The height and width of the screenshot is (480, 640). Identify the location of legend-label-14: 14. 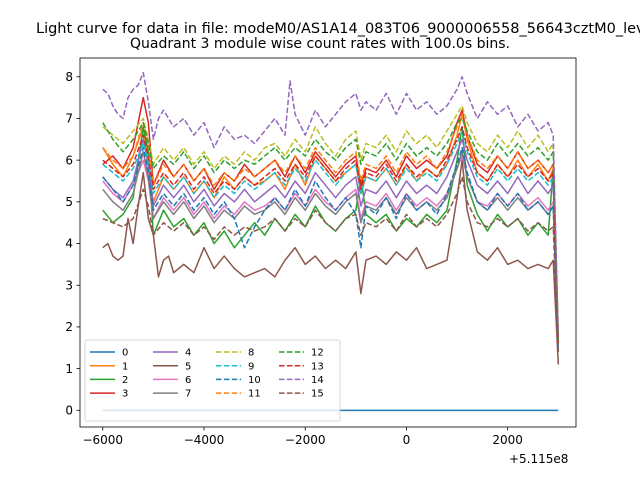
(317, 380).